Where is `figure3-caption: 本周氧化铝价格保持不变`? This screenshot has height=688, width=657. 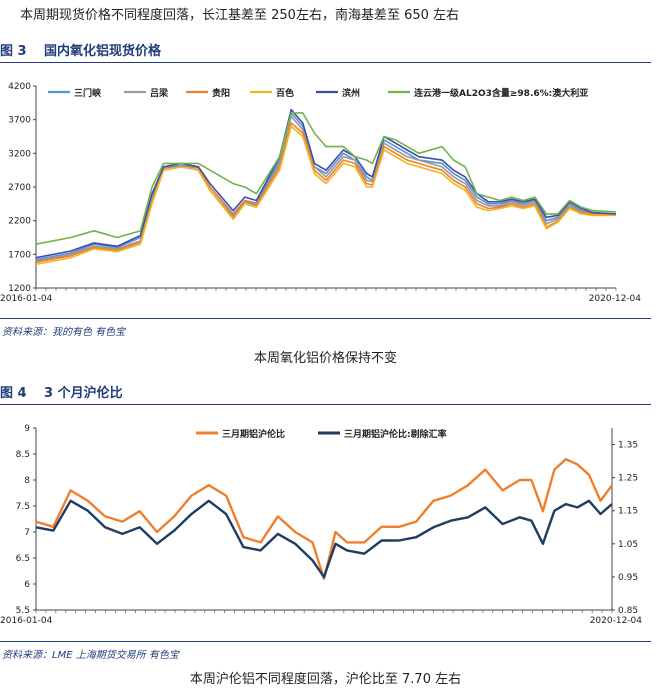 figure3-caption: 本周氧化铝价格保持不变 is located at coordinates (325, 358).